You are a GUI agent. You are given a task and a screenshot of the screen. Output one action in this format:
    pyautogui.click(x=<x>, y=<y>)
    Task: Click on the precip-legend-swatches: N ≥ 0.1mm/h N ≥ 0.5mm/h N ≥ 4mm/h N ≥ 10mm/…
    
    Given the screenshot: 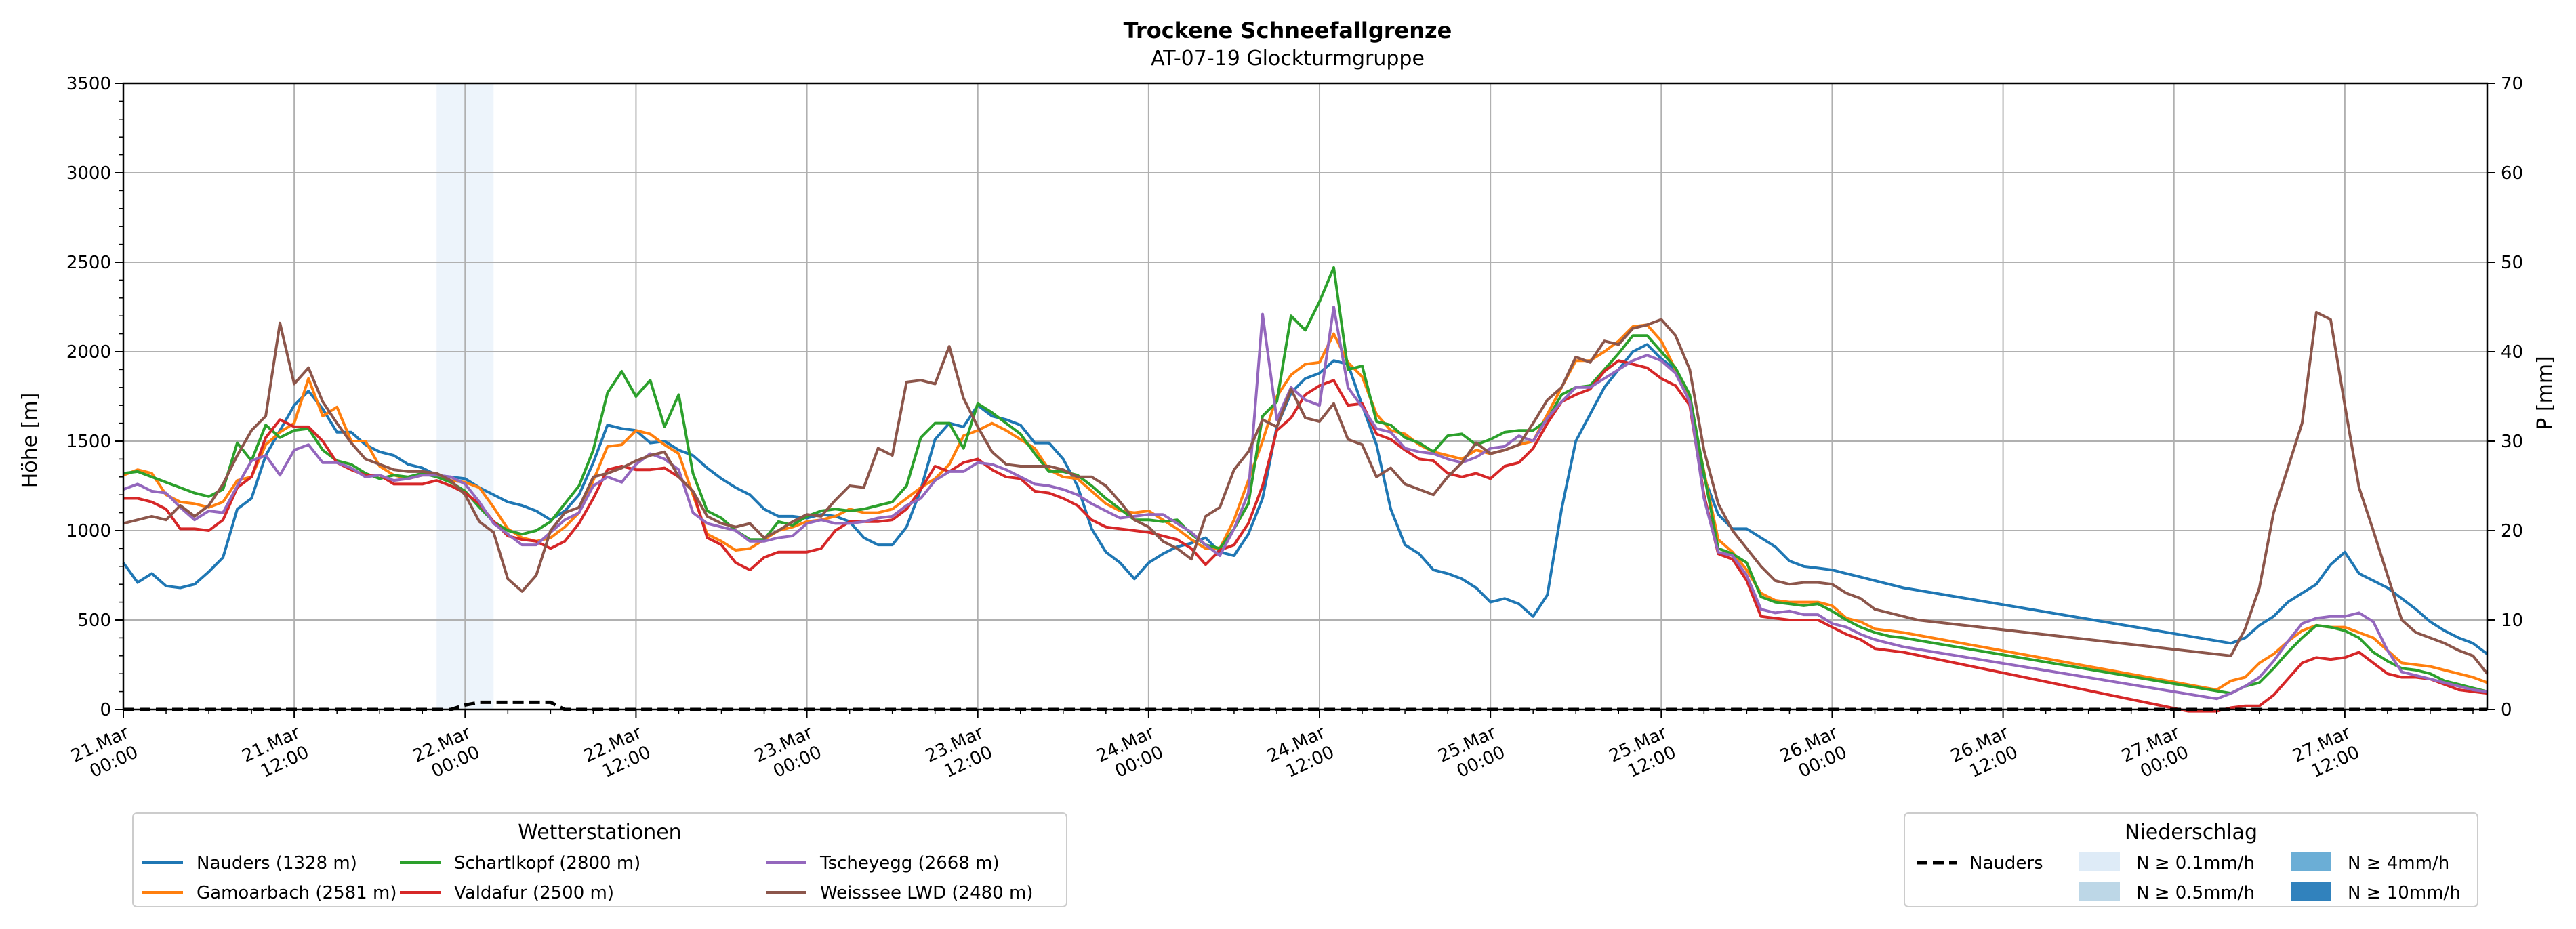 What is the action you would take?
    pyautogui.click(x=2270, y=877)
    